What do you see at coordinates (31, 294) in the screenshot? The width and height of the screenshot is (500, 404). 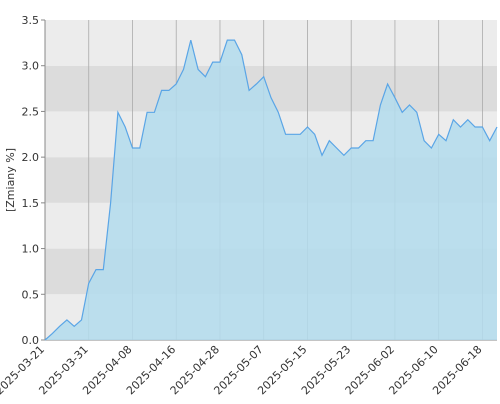 I see `y-tick-label: 0.5` at bounding box center [31, 294].